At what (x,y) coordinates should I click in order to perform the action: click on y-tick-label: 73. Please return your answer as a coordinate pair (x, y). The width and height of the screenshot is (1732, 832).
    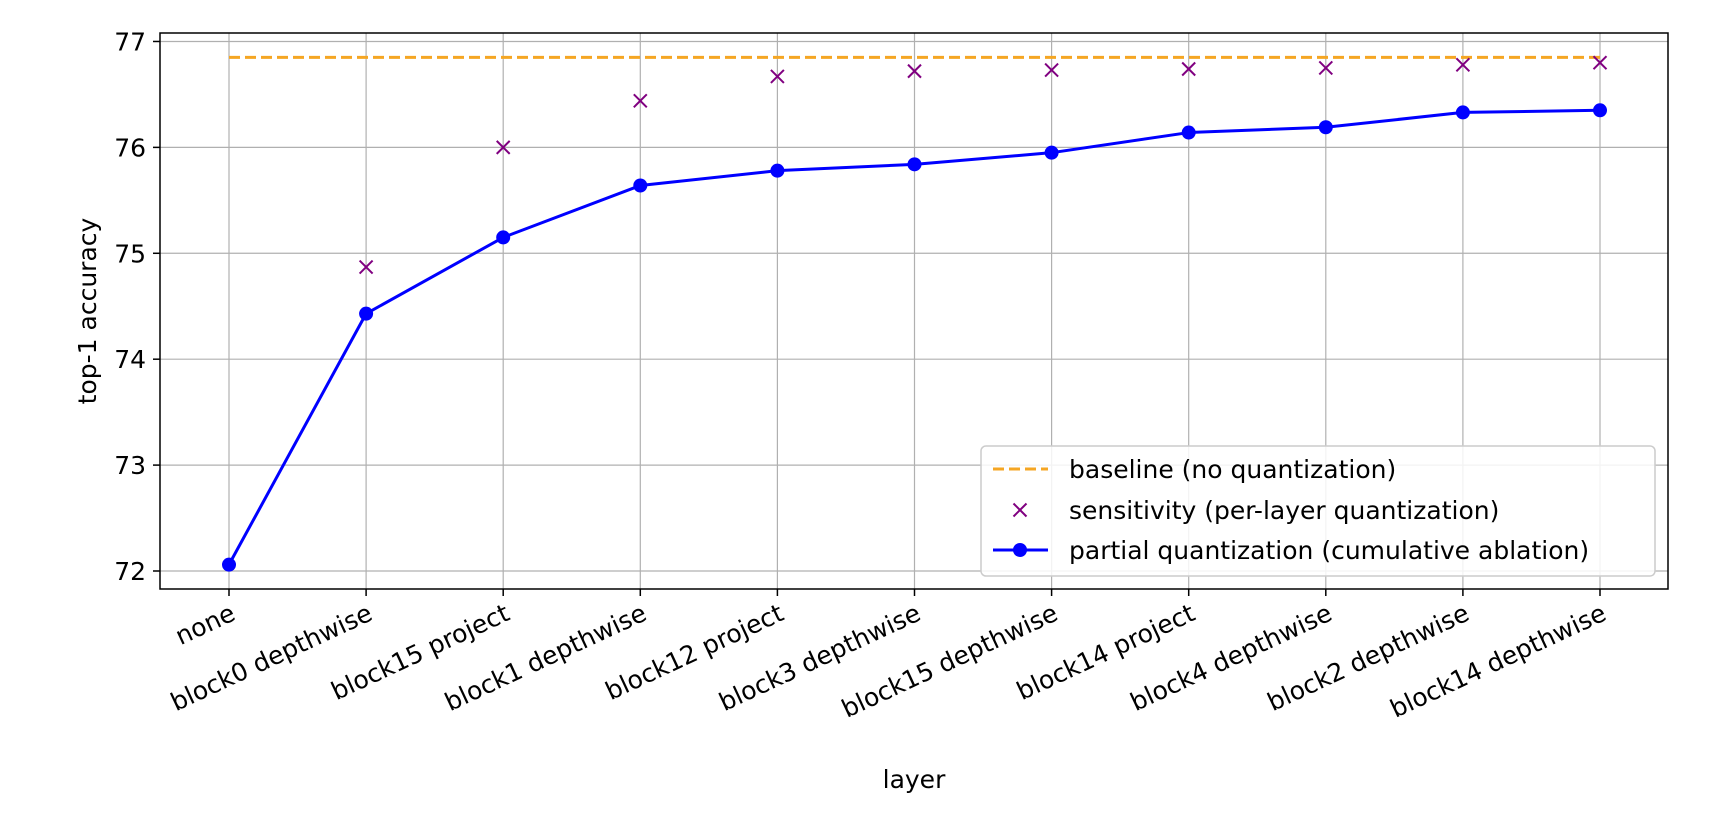
    Looking at the image, I should click on (130, 465).